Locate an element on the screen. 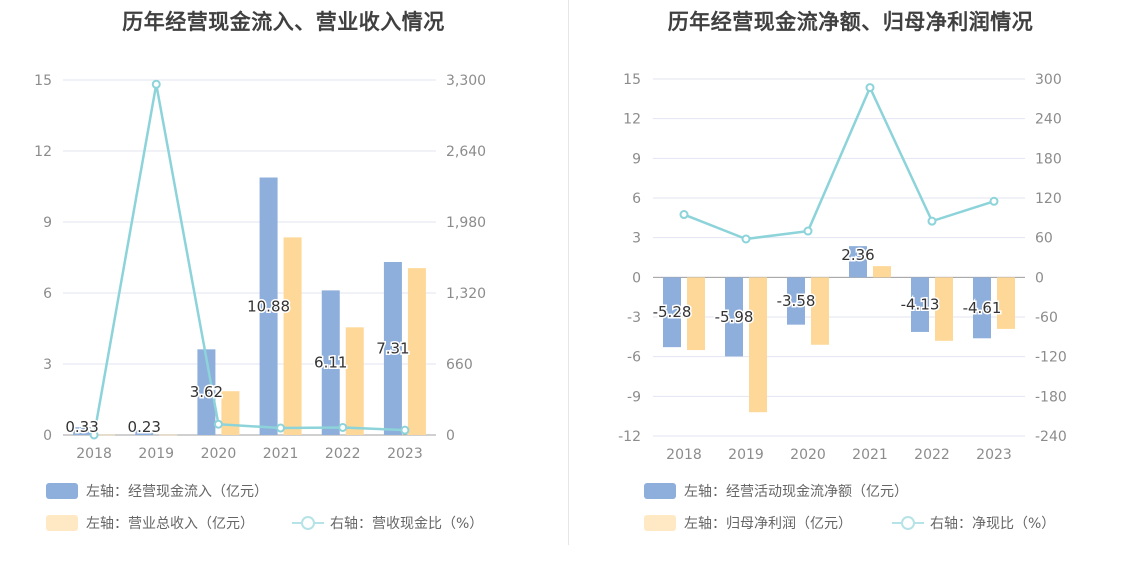 This screenshot has width=1134, height=582. legend-swatch-bar1 is located at coordinates (660, 491).